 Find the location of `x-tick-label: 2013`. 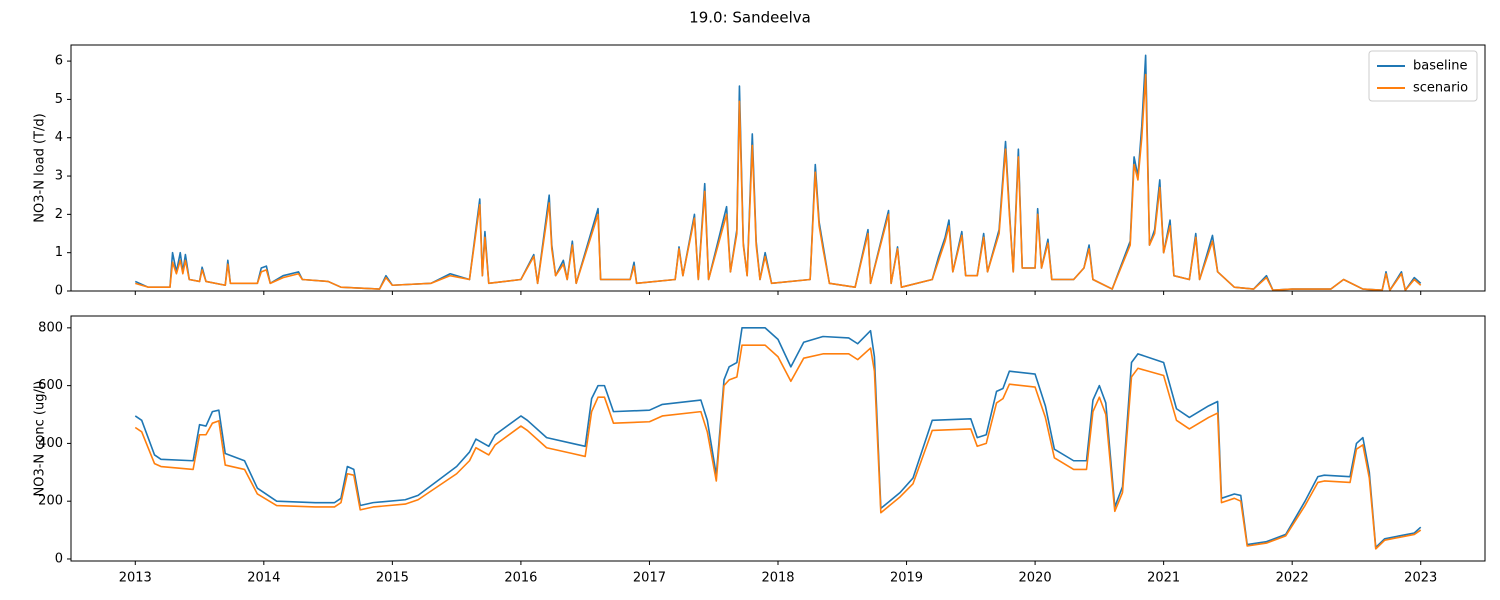

x-tick-label: 2013 is located at coordinates (135, 578).